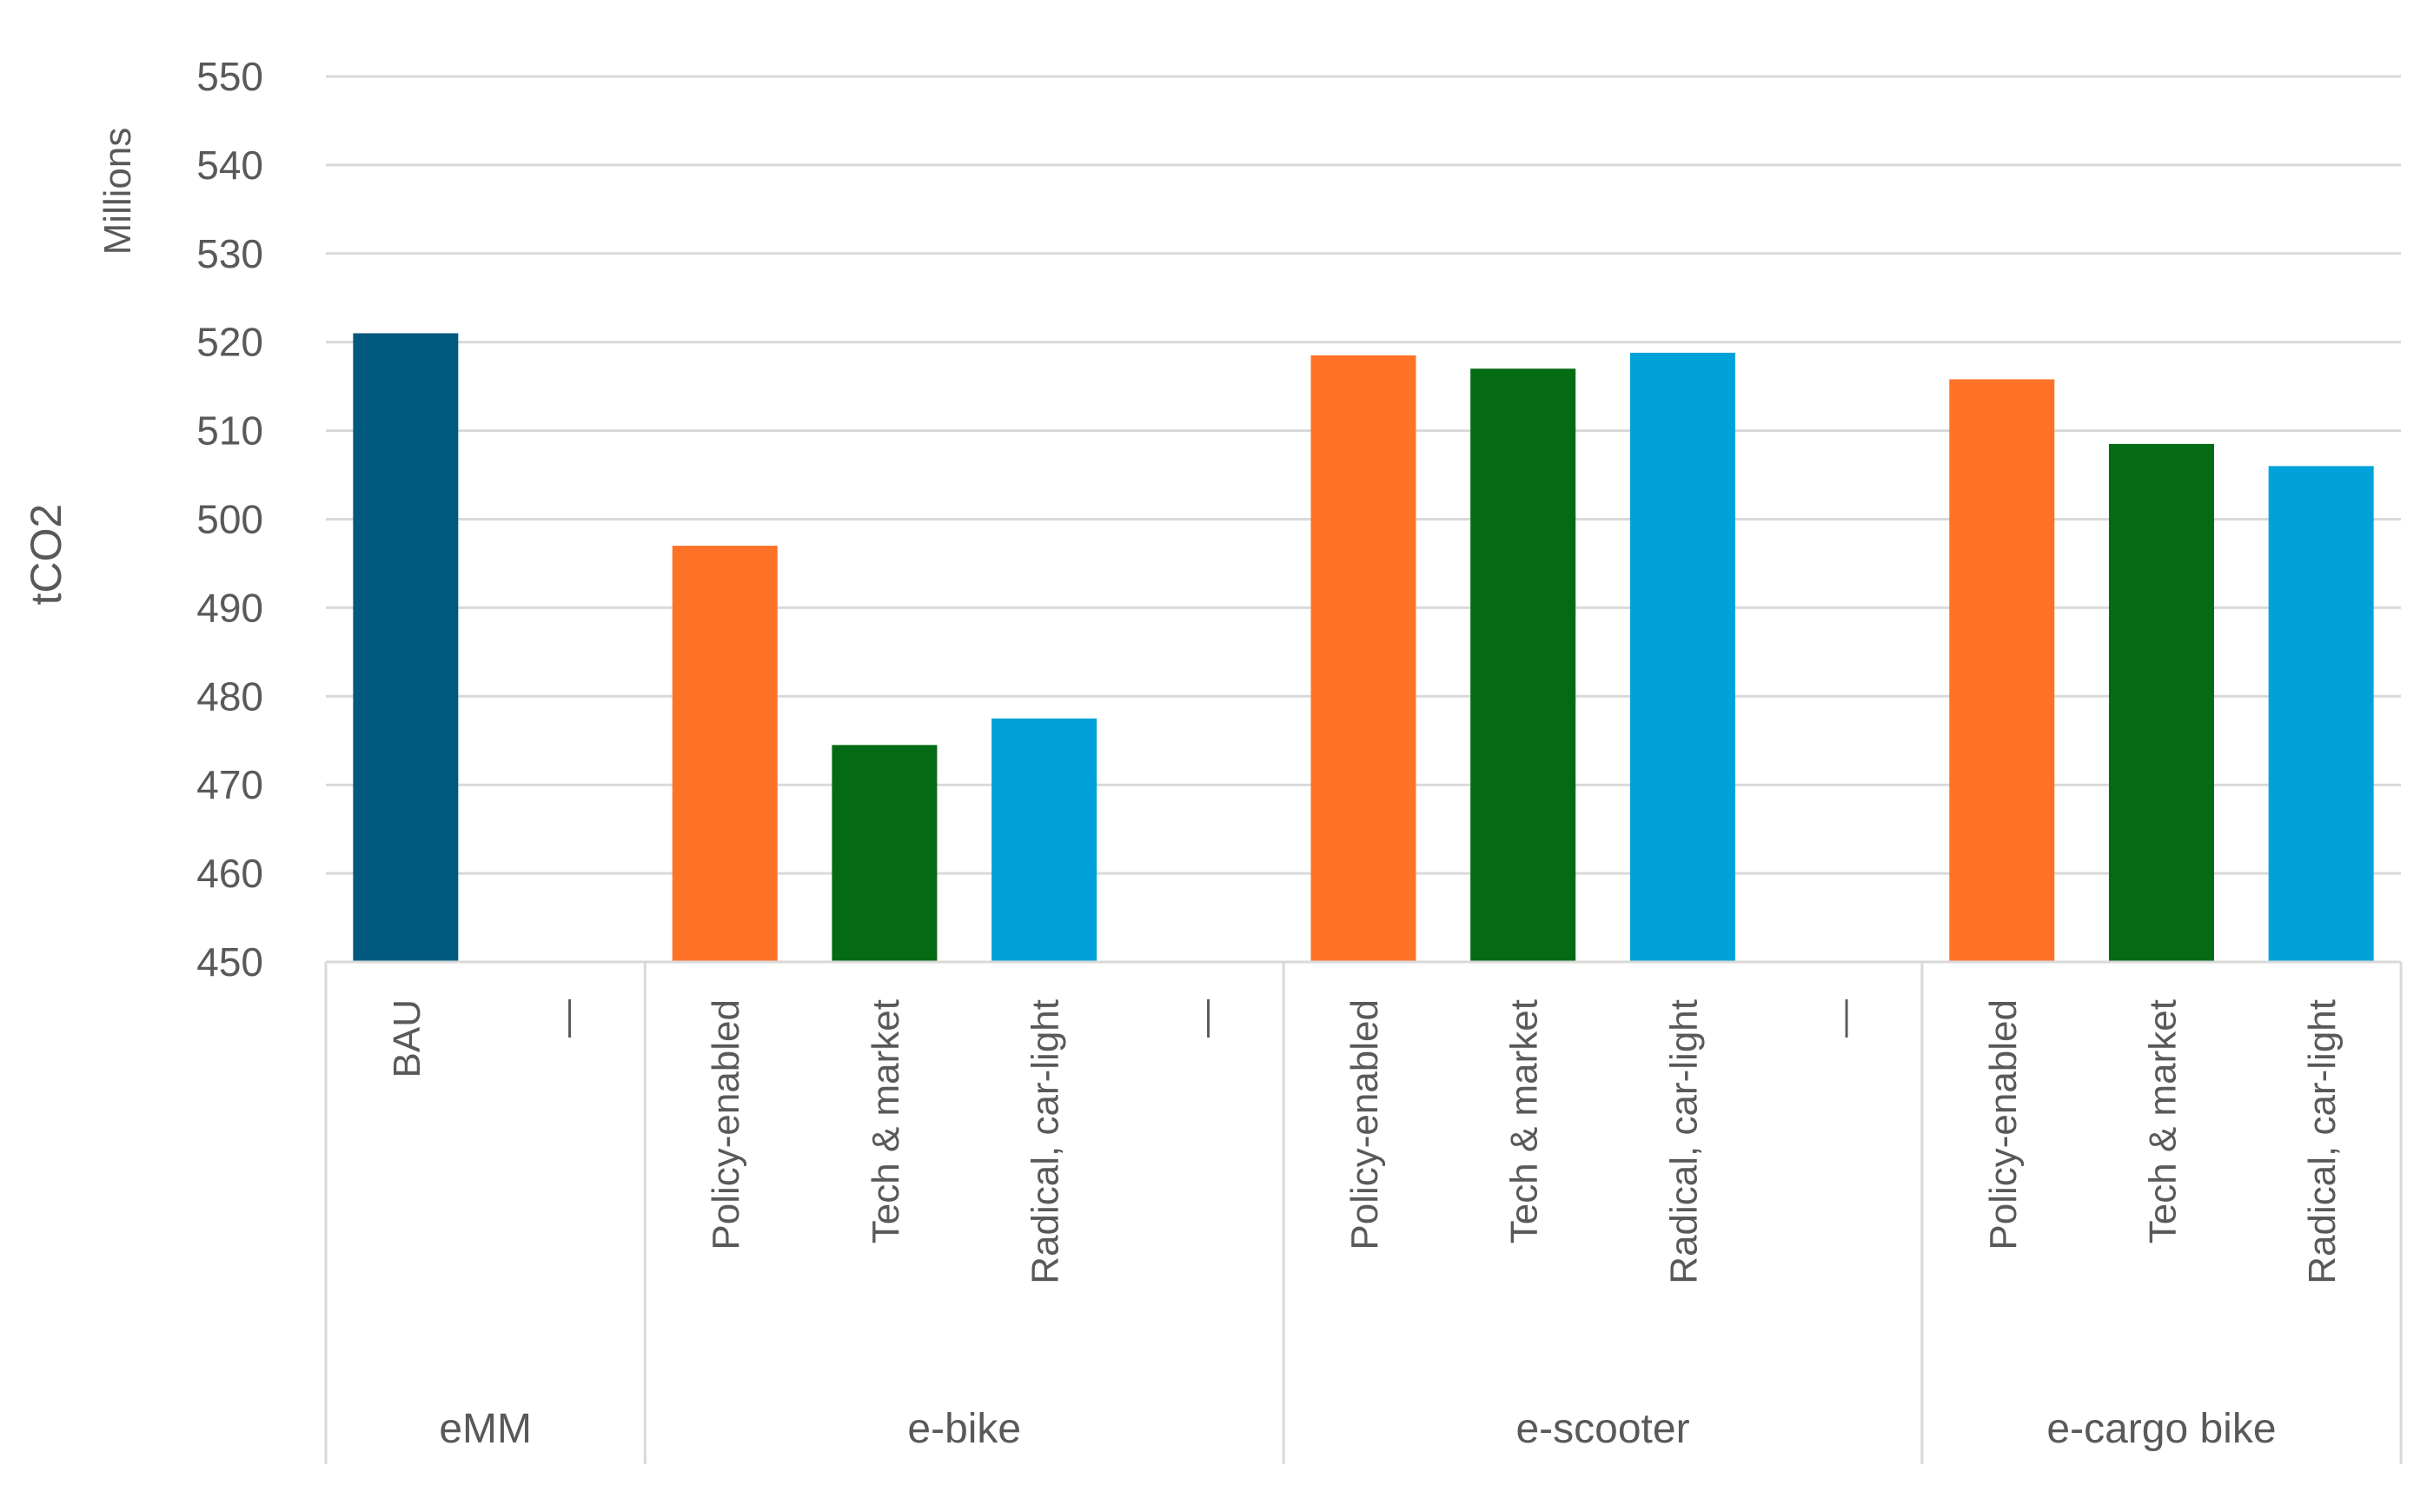  I want to click on y-tick-label: 550, so click(229, 76).